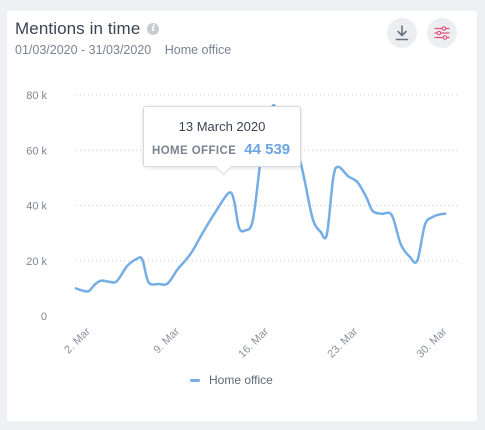 The width and height of the screenshot is (485, 430). I want to click on chart-subtitle: 01/03/2020 - 31/03/2020 Home office, so click(123, 50).